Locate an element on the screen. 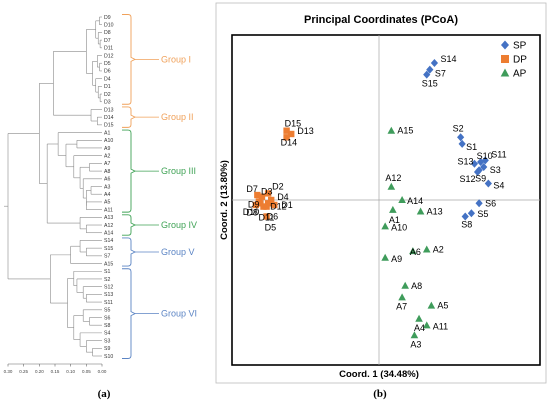 The height and width of the screenshot is (403, 550). dendrogram-leaf-d5: D5 is located at coordinates (107, 64).